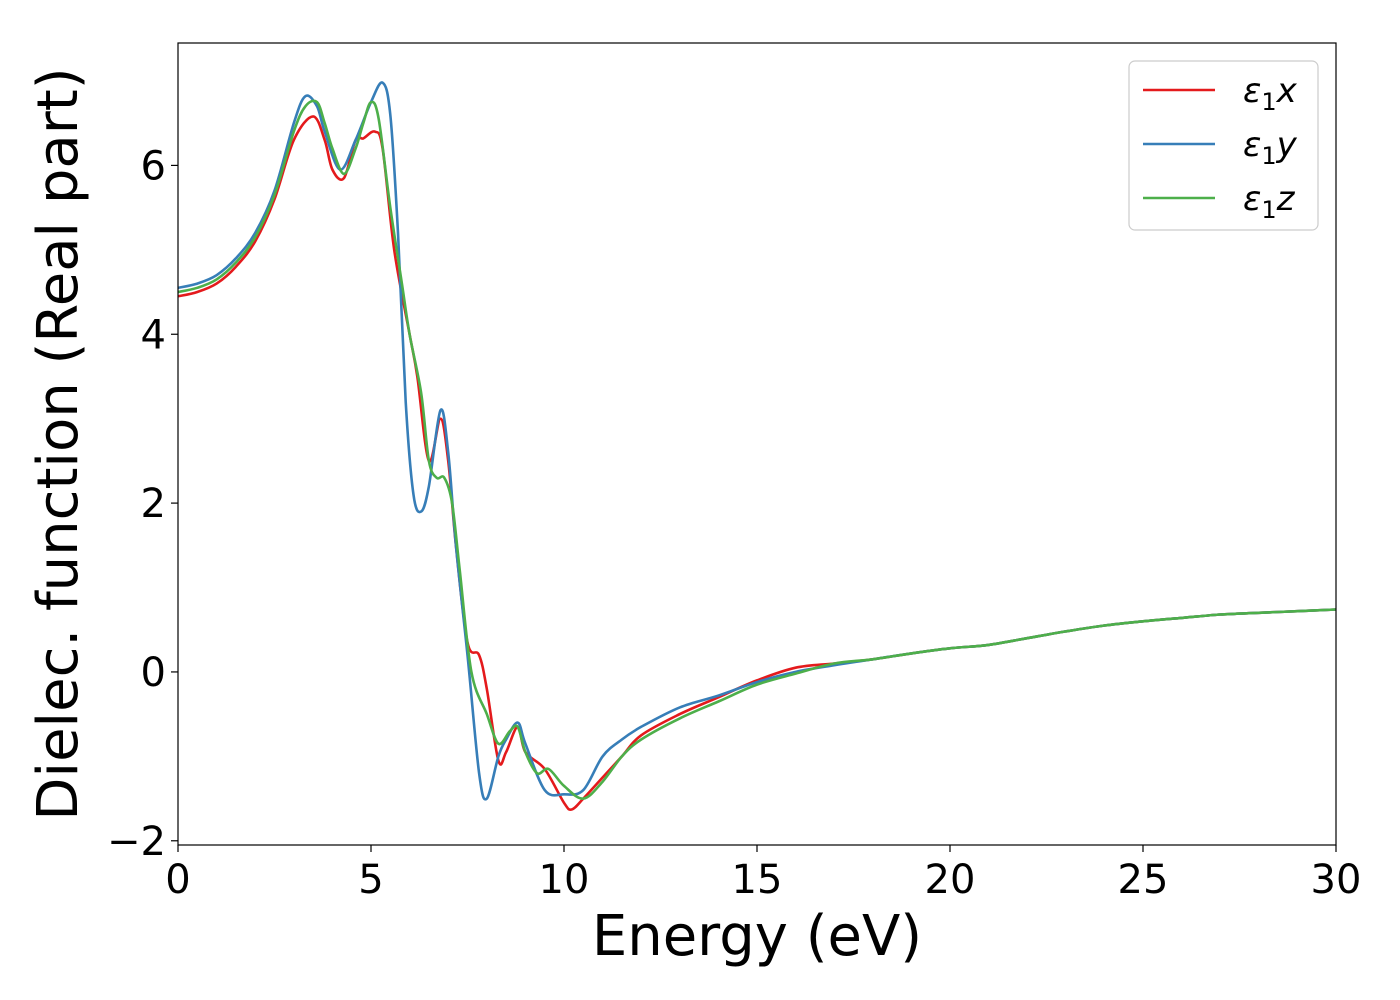 The image size is (1400, 1000). What do you see at coordinates (153, 335) in the screenshot?
I see `y-tick-label: 4` at bounding box center [153, 335].